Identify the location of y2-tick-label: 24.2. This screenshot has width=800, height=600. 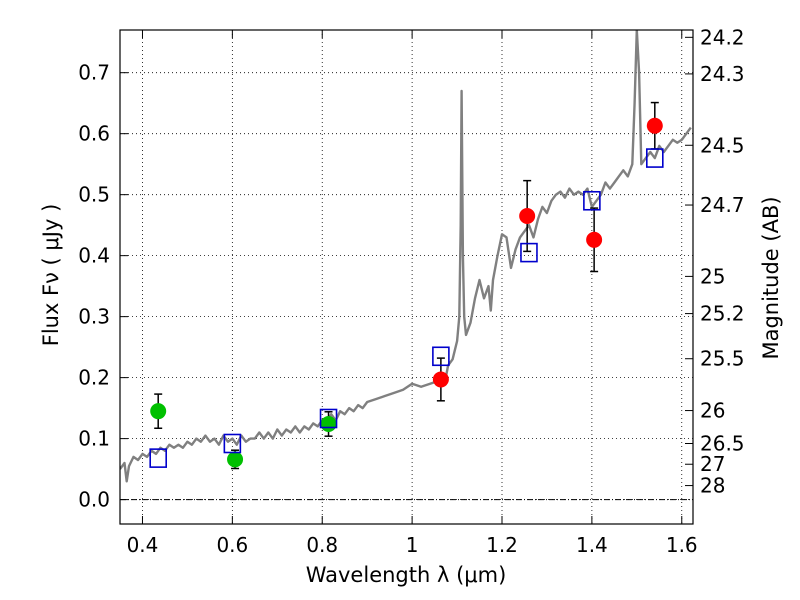
(722, 37).